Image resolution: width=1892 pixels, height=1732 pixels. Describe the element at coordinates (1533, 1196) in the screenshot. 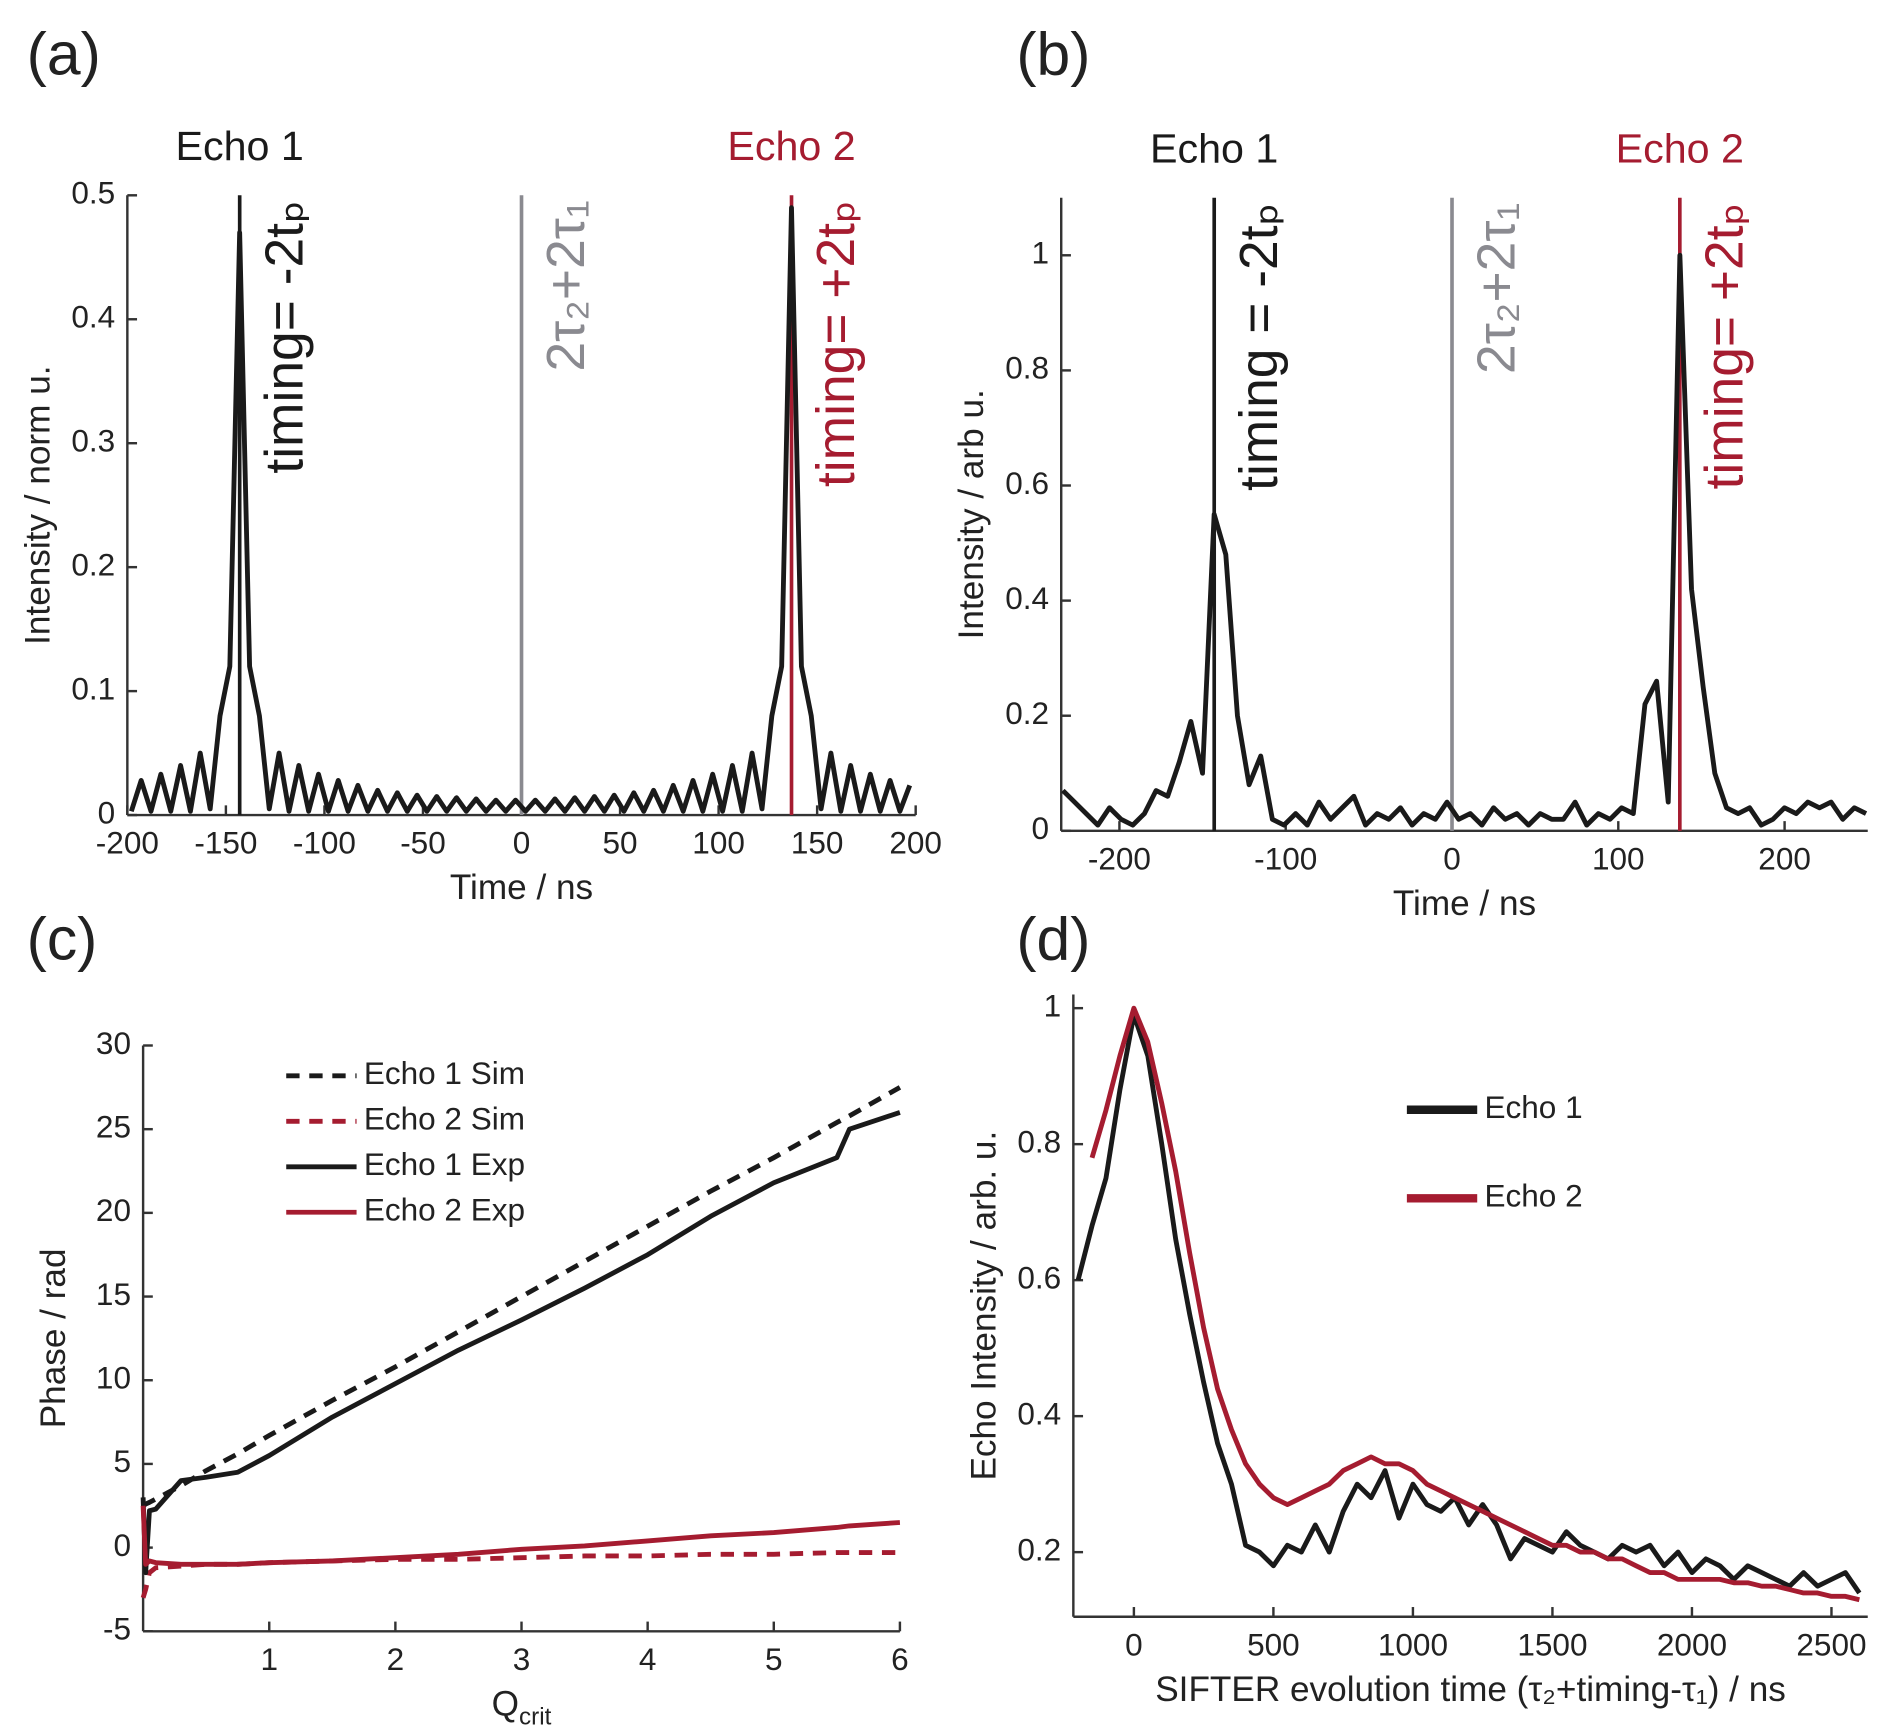

I see `legend-label: Echo 2` at that location.